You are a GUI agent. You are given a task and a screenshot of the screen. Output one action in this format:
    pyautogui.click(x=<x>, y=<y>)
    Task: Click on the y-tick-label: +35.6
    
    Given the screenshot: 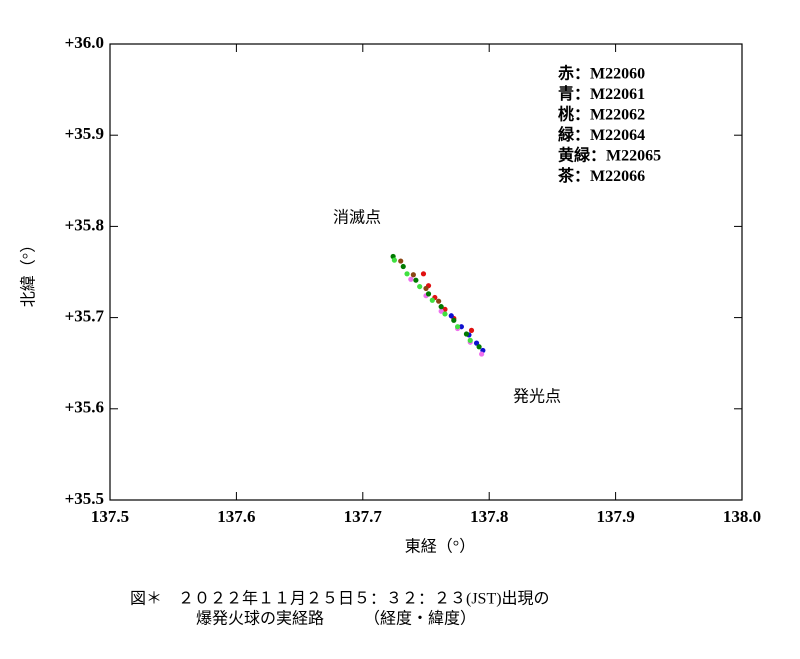 What is the action you would take?
    pyautogui.click(x=84, y=407)
    